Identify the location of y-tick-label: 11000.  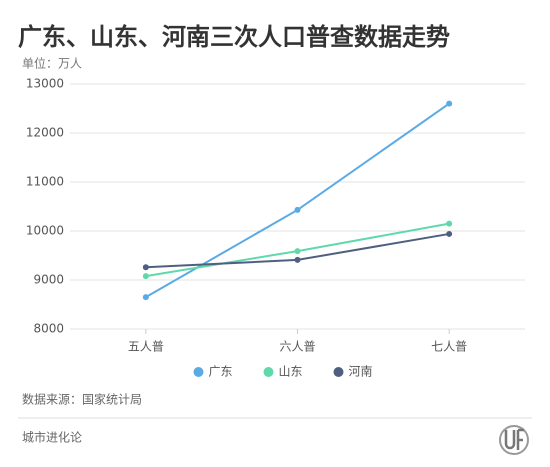
(45, 182).